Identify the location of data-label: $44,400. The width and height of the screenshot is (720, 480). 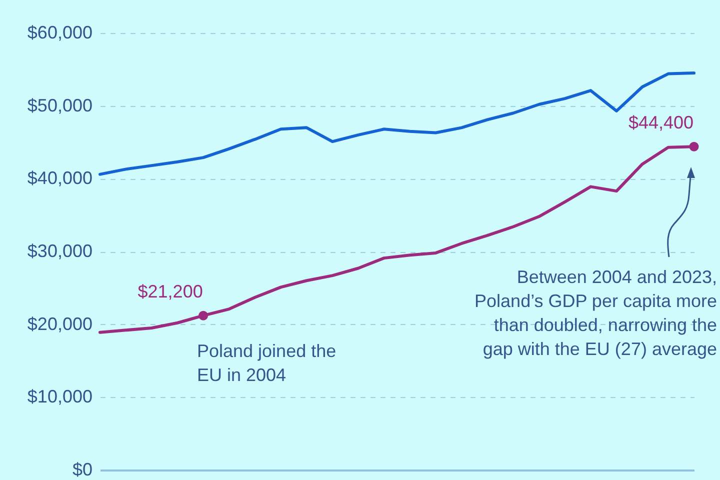
(661, 122).